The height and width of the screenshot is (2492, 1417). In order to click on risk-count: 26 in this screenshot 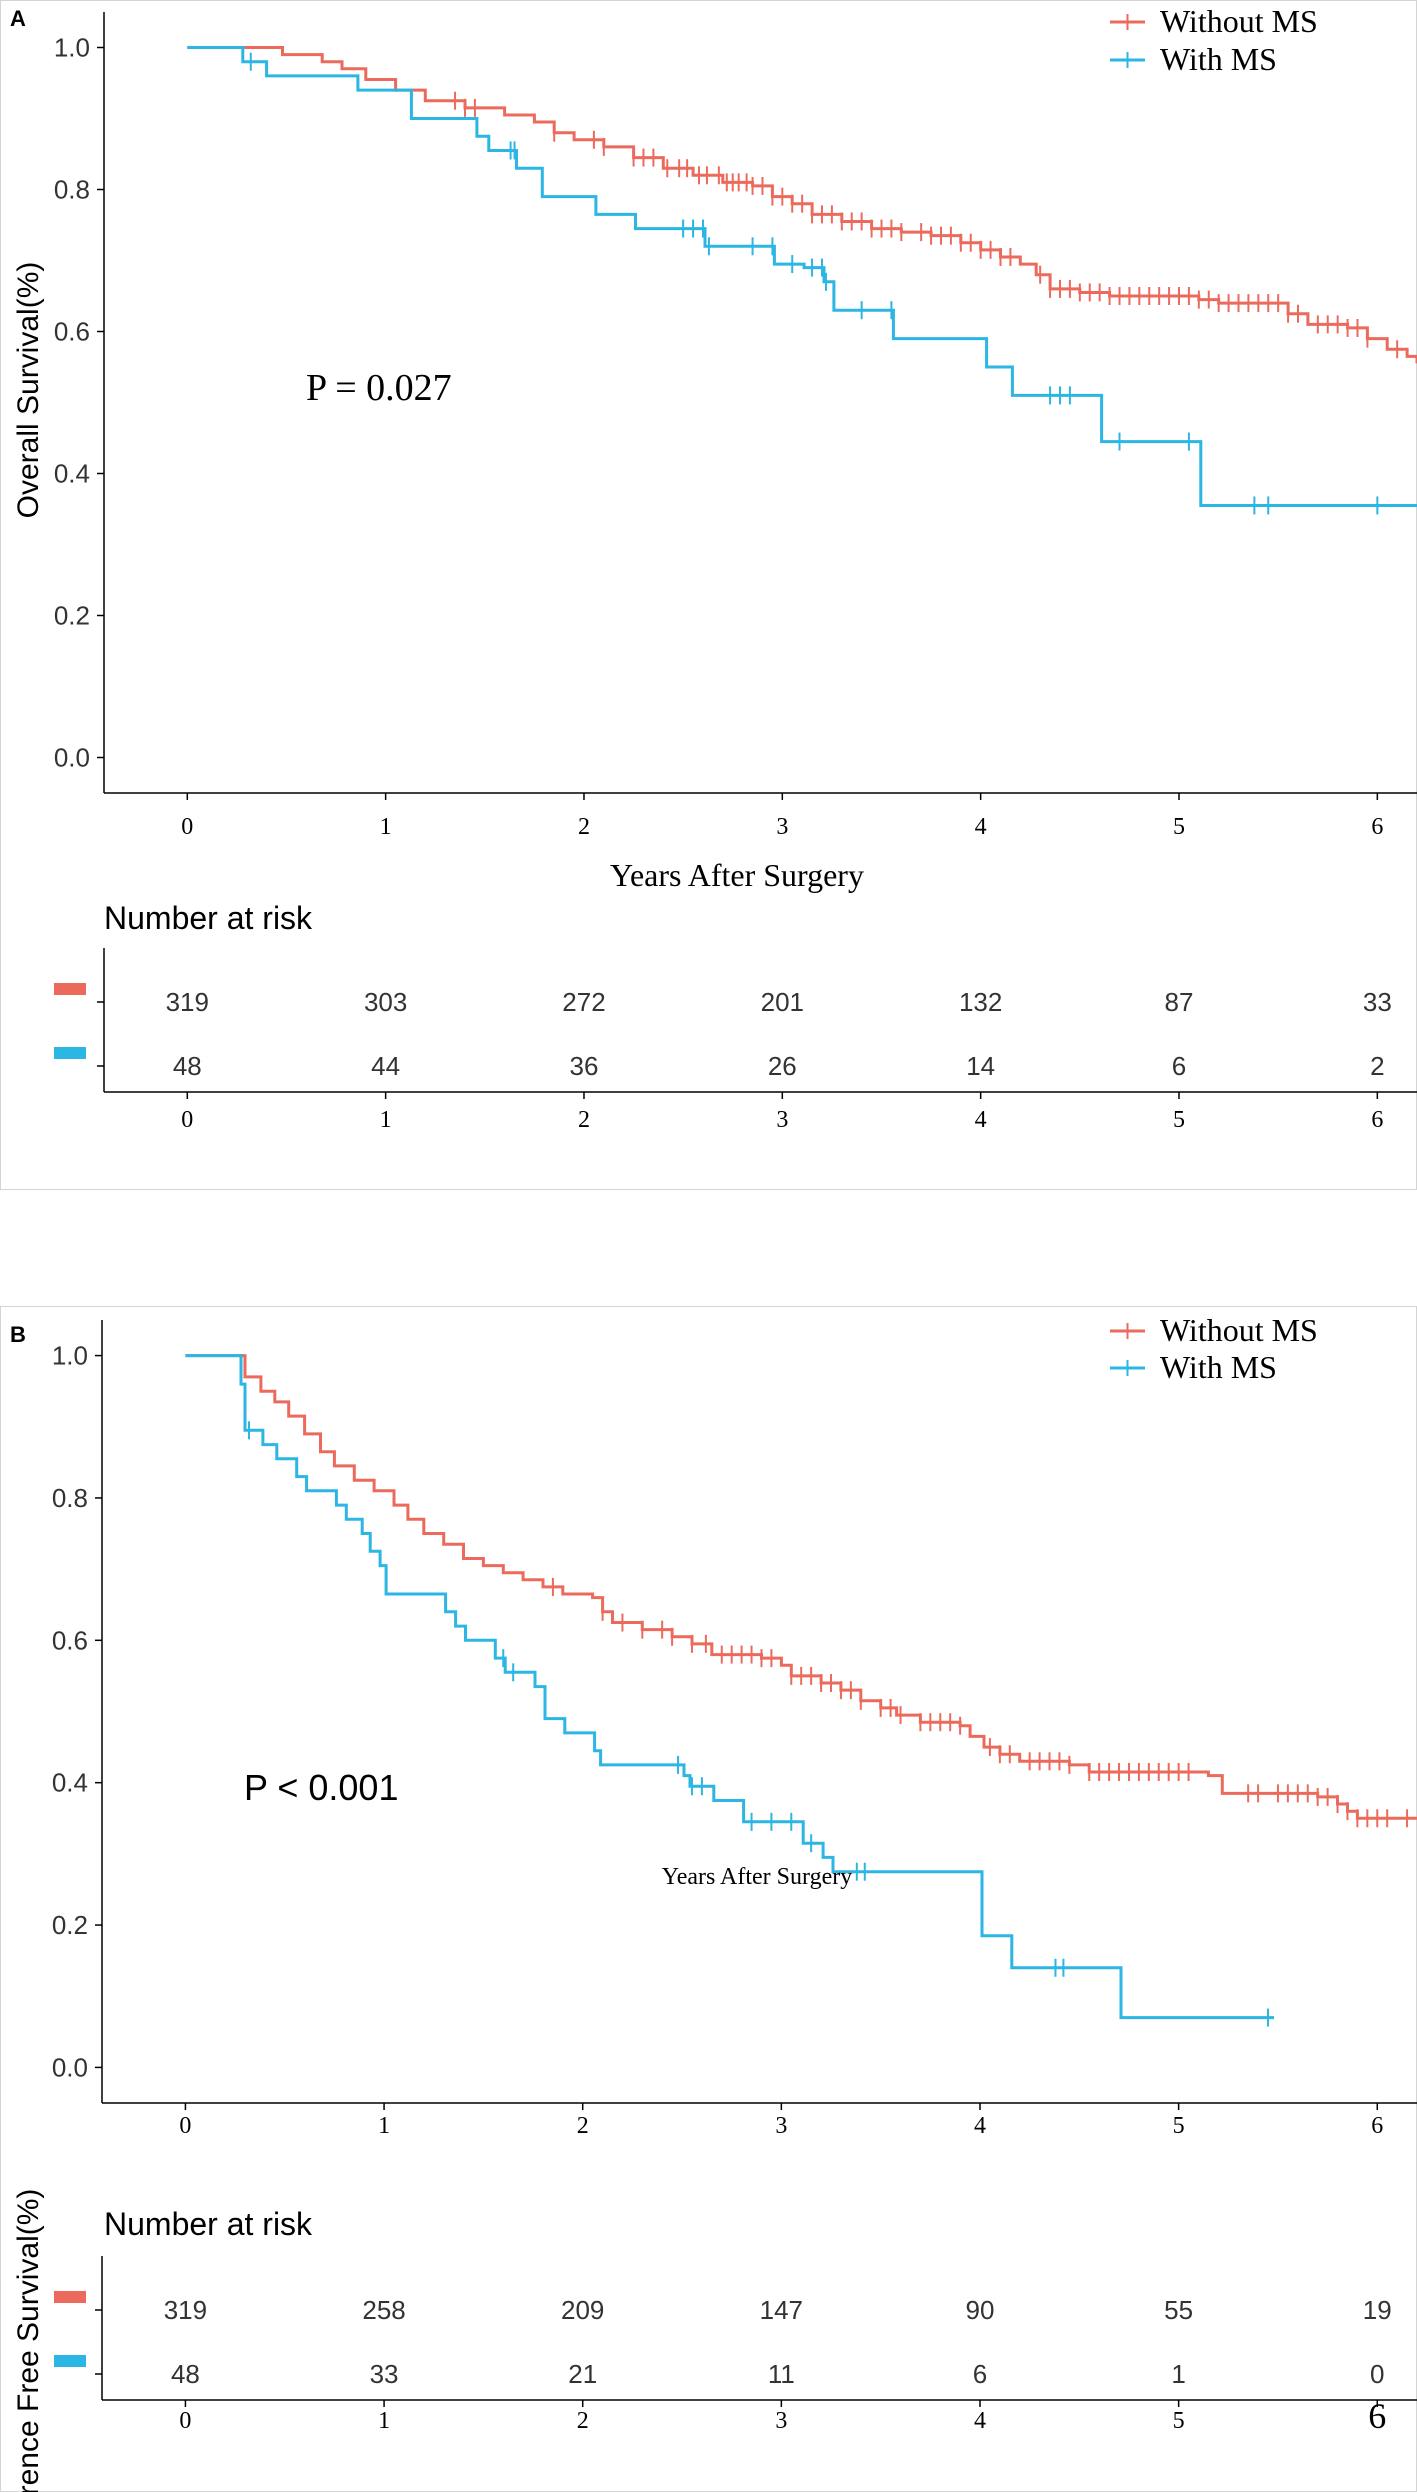, I will do `click(782, 1066)`.